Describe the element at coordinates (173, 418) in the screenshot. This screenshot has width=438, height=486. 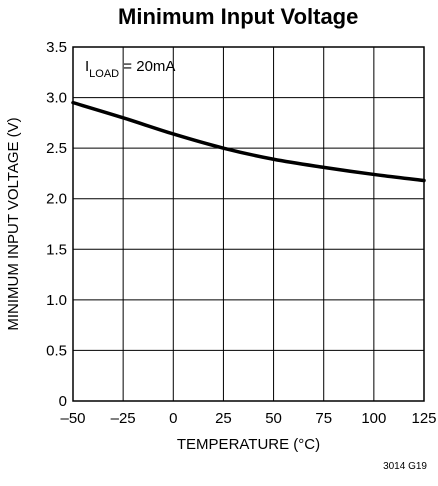
I see `x-tick-label: 0` at that location.